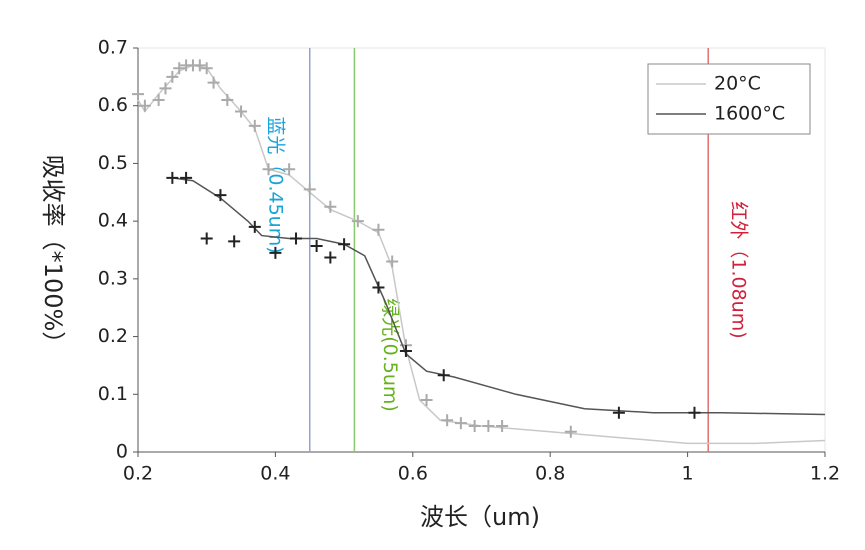  I want to click on x-tick-label: 1, so click(688, 474).